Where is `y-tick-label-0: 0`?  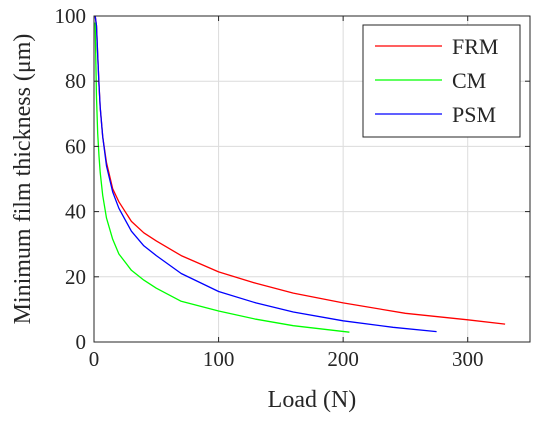
y-tick-label-0: 0 is located at coordinates (81, 342).